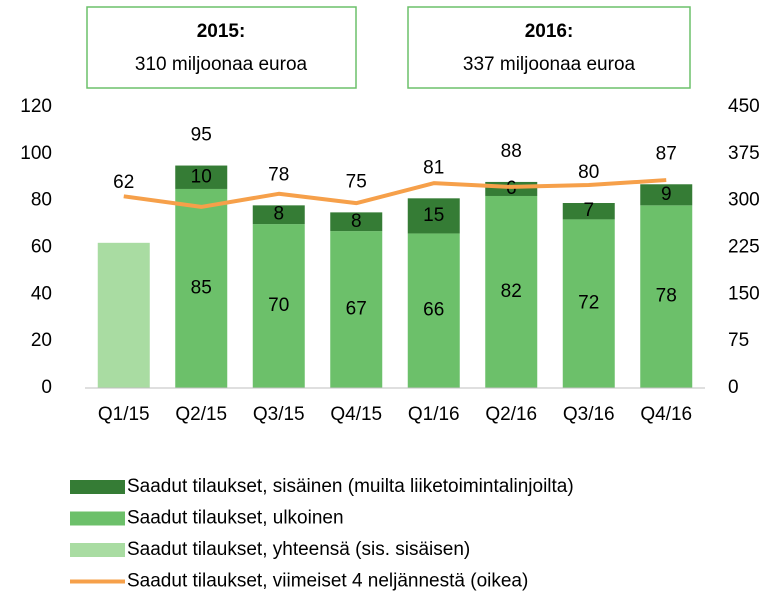  Describe the element at coordinates (511, 151) in the screenshot. I see `total-label: 88` at that location.